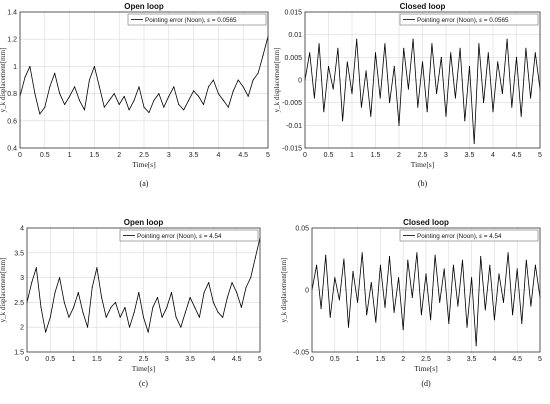 The height and width of the screenshot is (404, 550). Describe the element at coordinates (169, 155) in the screenshot. I see `x-tick-label: 3` at that location.